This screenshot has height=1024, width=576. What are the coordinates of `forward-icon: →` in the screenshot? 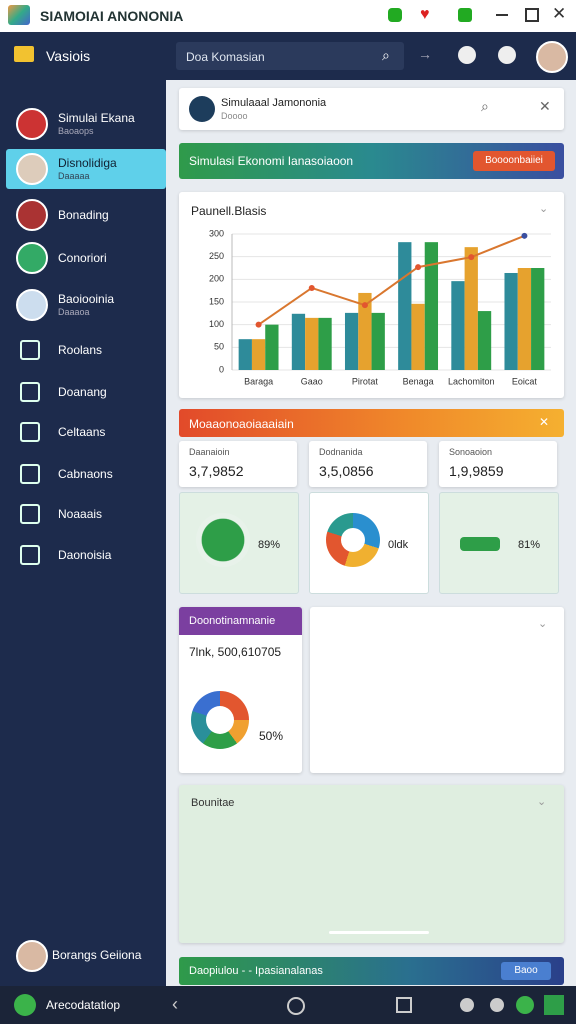 It's located at (425, 54).